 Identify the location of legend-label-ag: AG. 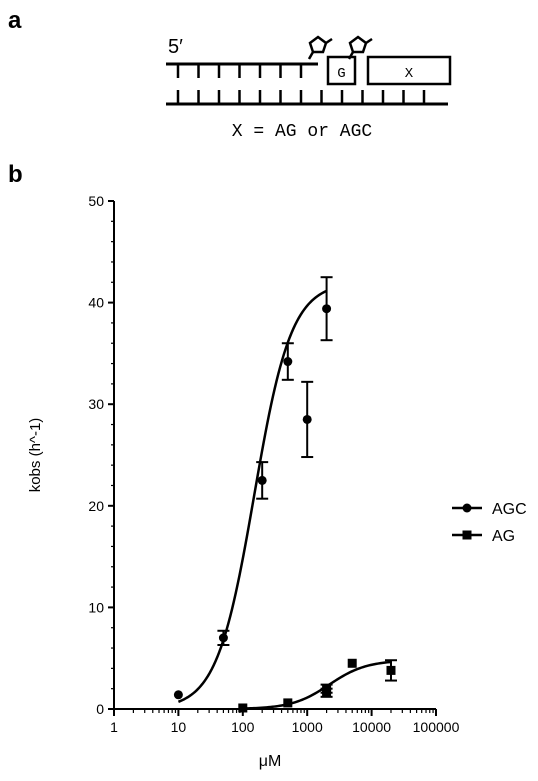
(503, 536).